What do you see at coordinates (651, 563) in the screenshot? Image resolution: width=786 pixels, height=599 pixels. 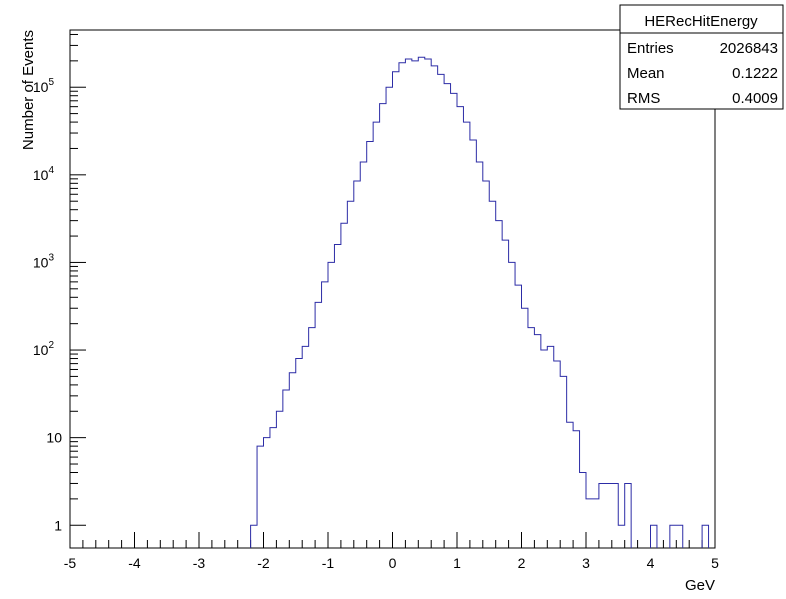 I see `x-tick-label: 4` at bounding box center [651, 563].